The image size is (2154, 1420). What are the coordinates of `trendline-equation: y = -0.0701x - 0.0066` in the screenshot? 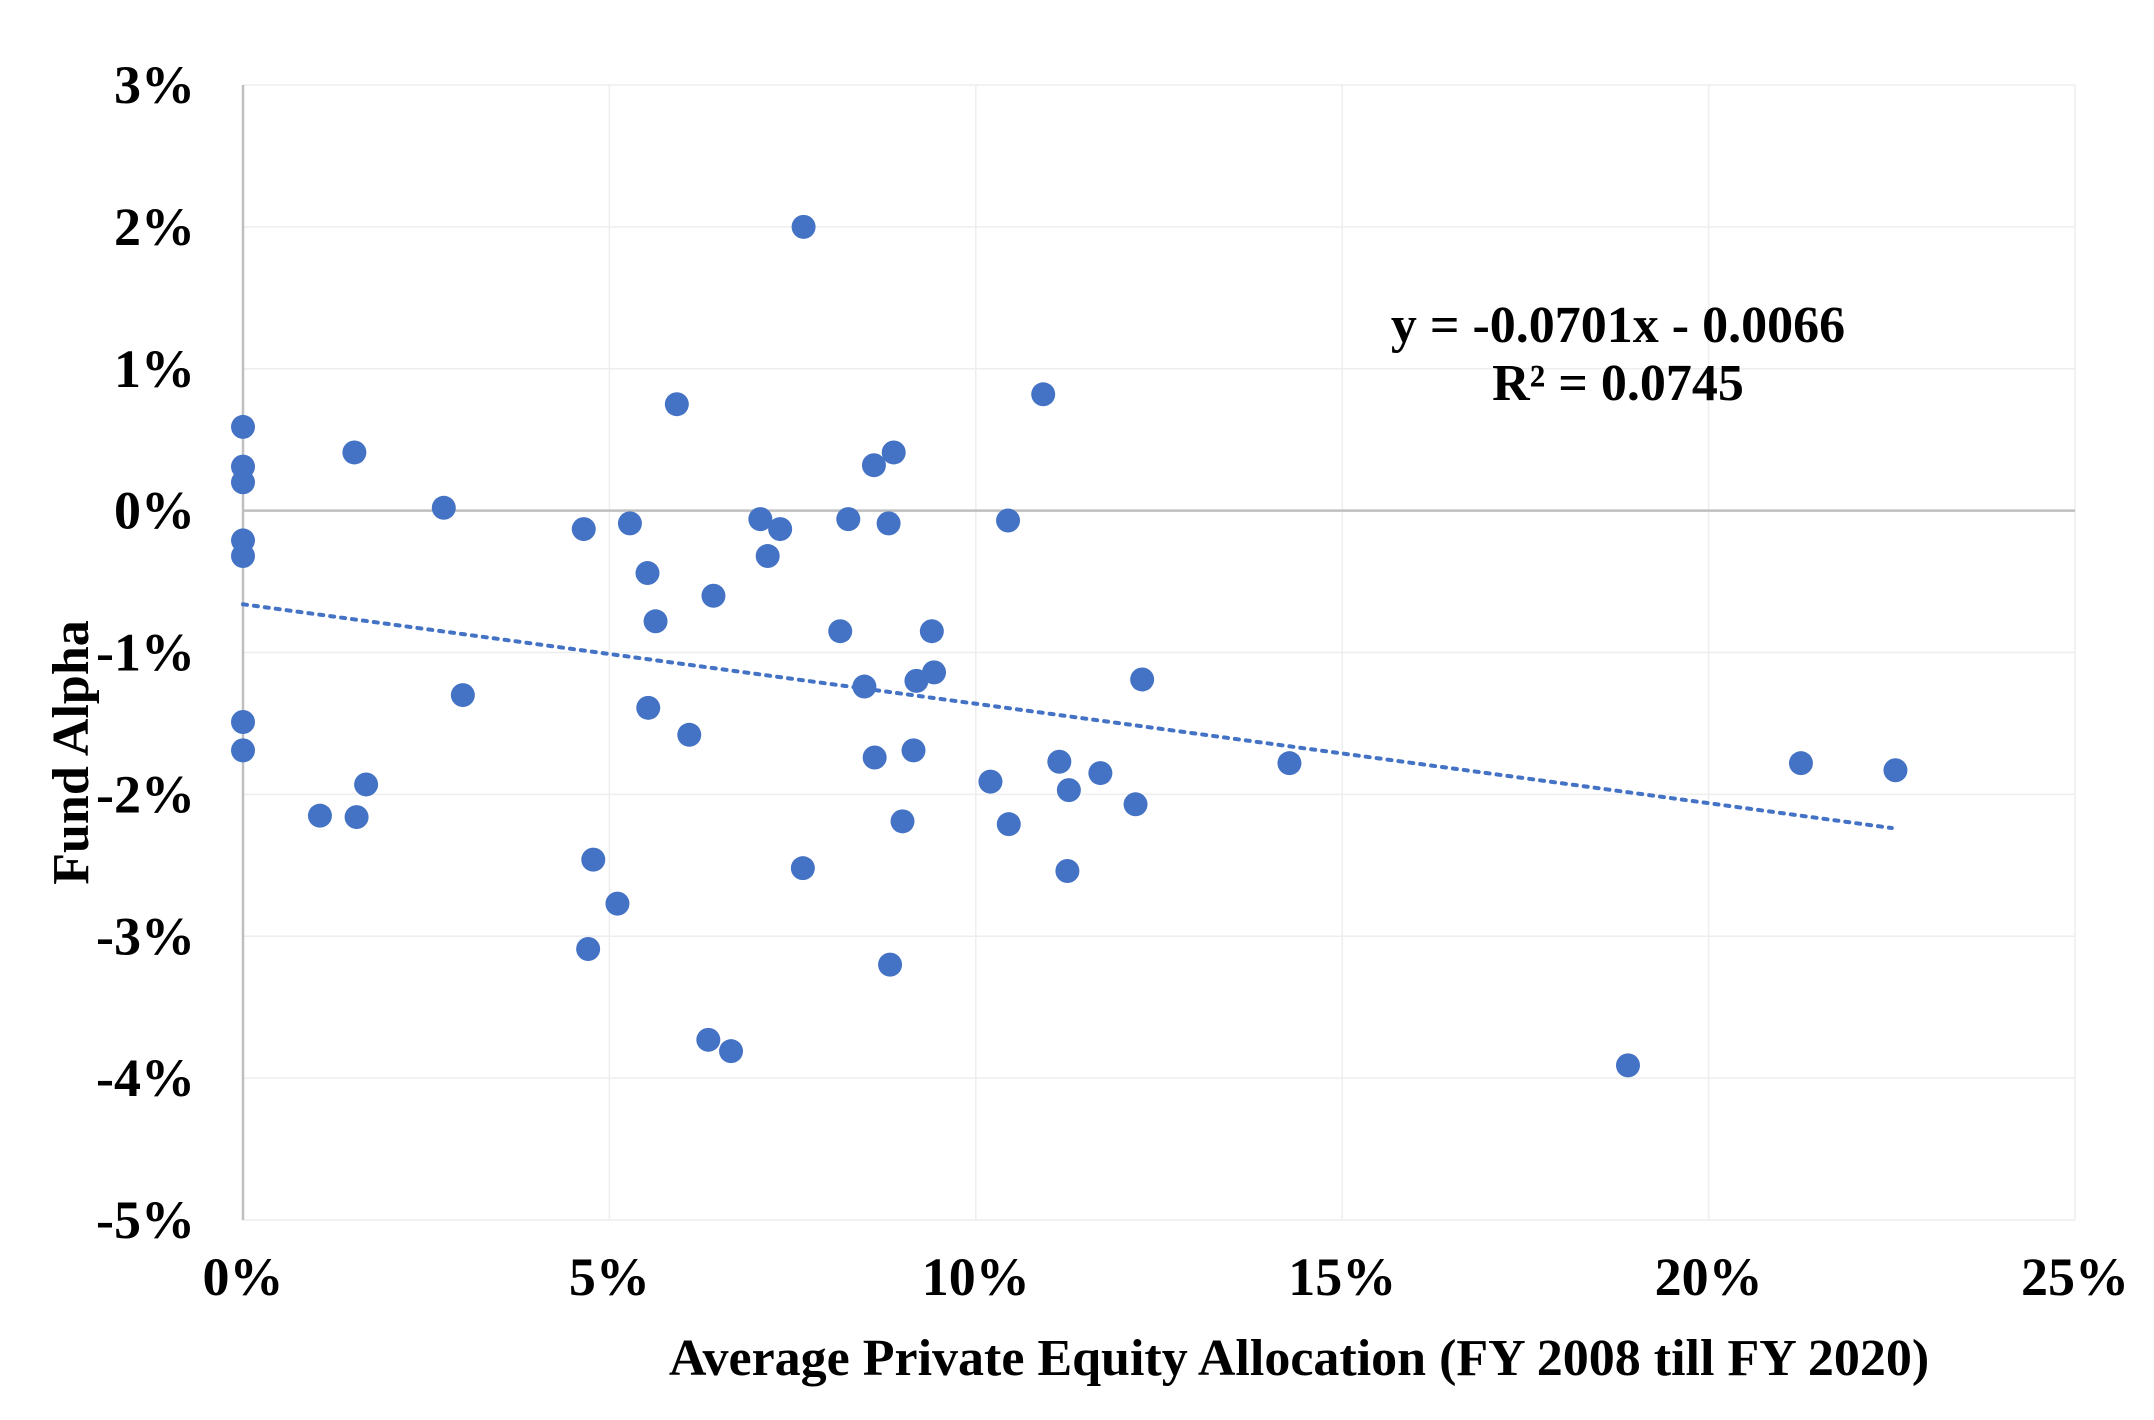 It's located at (1618, 325).